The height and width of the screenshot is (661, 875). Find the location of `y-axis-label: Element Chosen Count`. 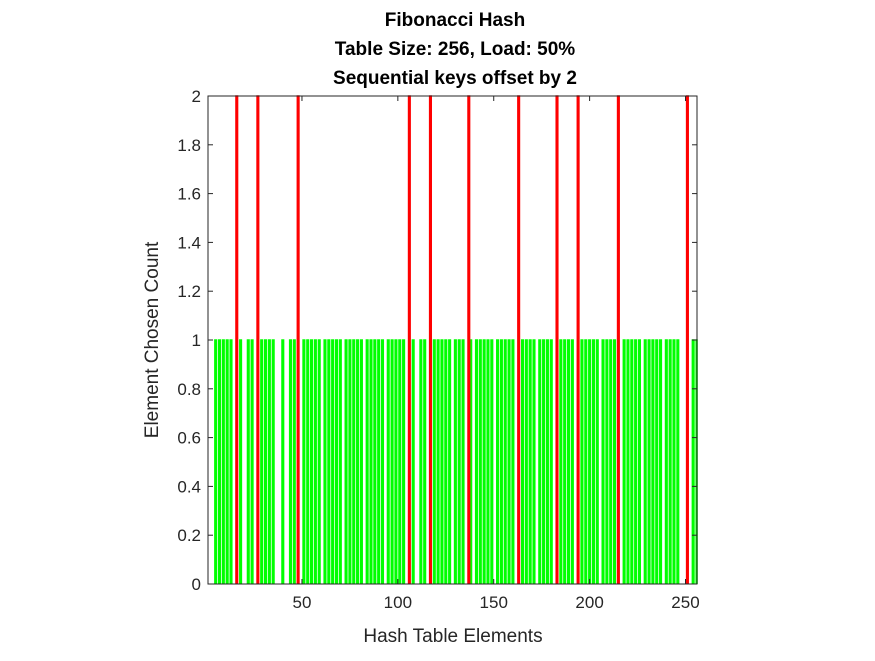

y-axis-label: Element Chosen Count is located at coordinates (152, 339).